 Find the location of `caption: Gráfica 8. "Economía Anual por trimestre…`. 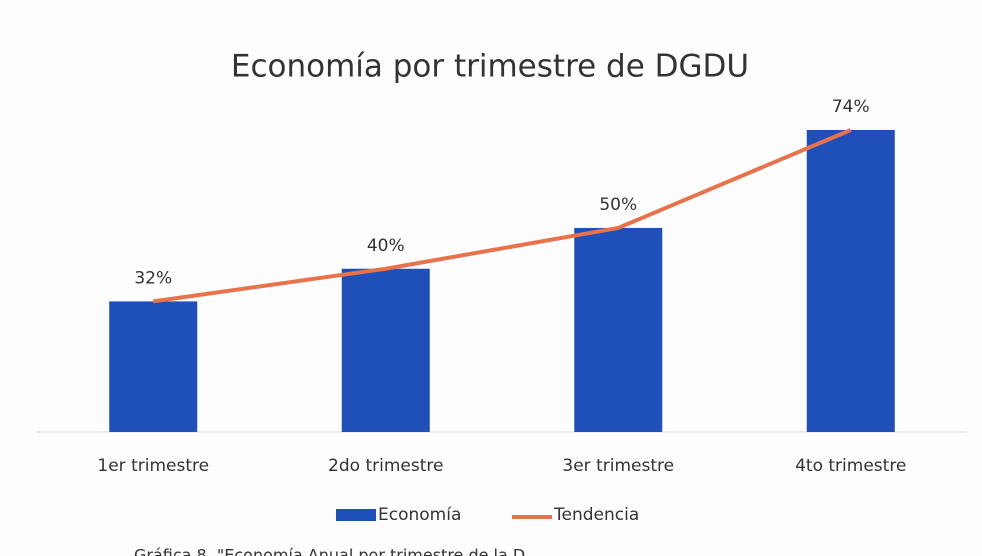

caption: Gráfica 8. "Economía Anual por trimestre… is located at coordinates (329, 551).